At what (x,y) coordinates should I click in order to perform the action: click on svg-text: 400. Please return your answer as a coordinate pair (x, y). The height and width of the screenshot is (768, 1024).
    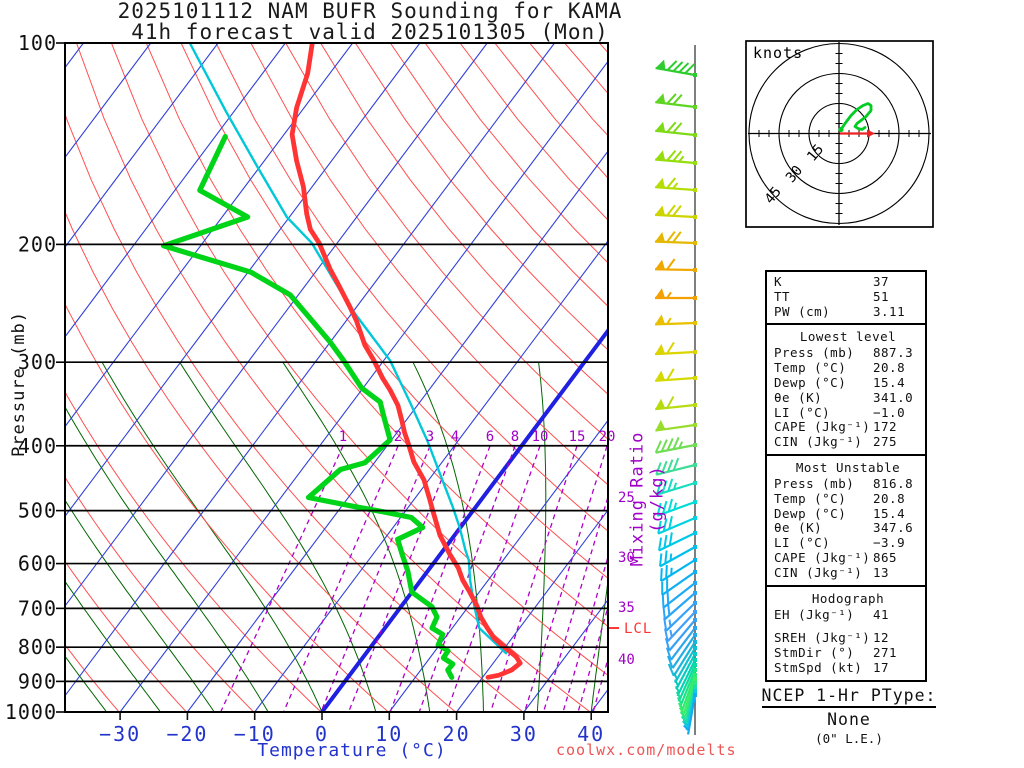
    Looking at the image, I should click on (37, 446).